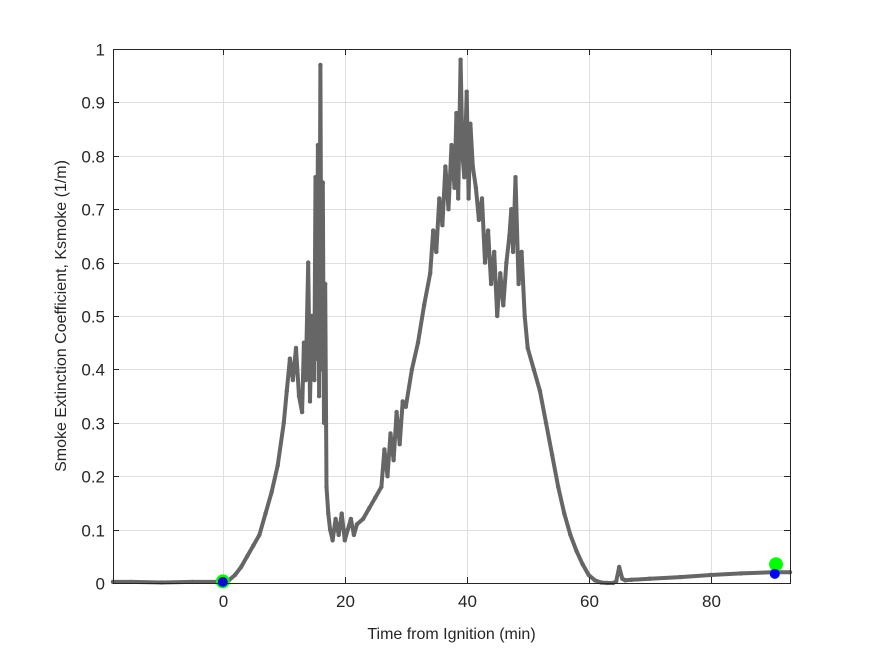  Describe the element at coordinates (589, 601) in the screenshot. I see `x-tick-label: 60` at that location.